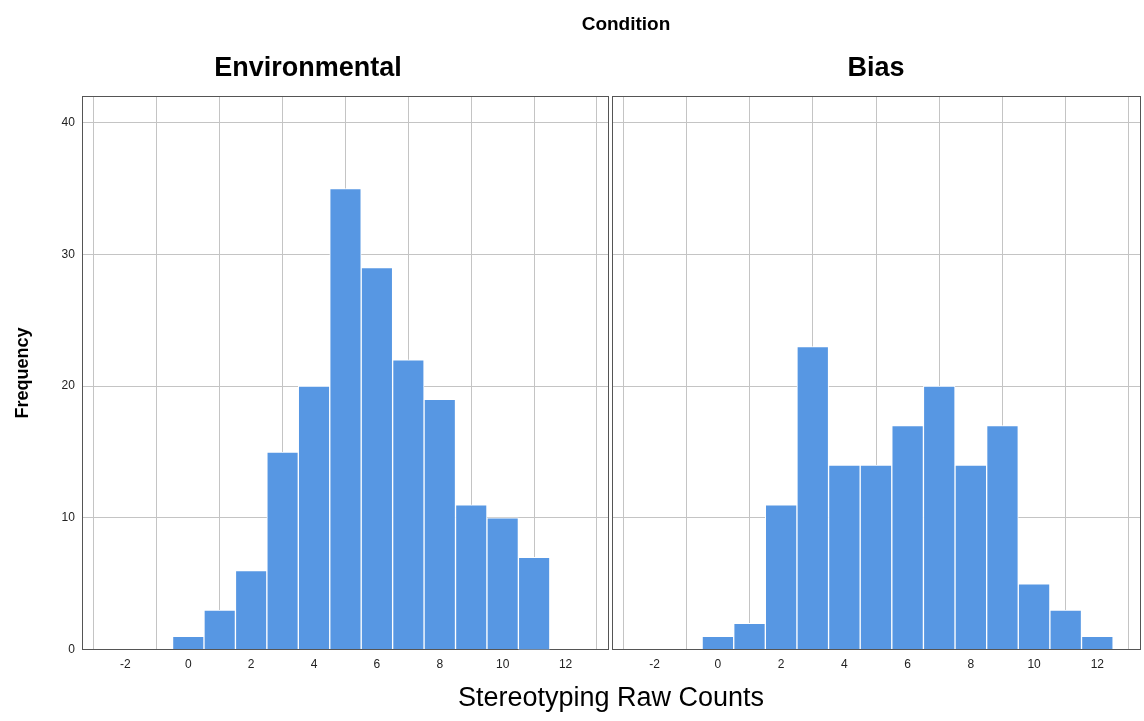 This screenshot has width=1144, height=721. What do you see at coordinates (21, 373) in the screenshot?
I see `y-axis-title: Frequency` at bounding box center [21, 373].